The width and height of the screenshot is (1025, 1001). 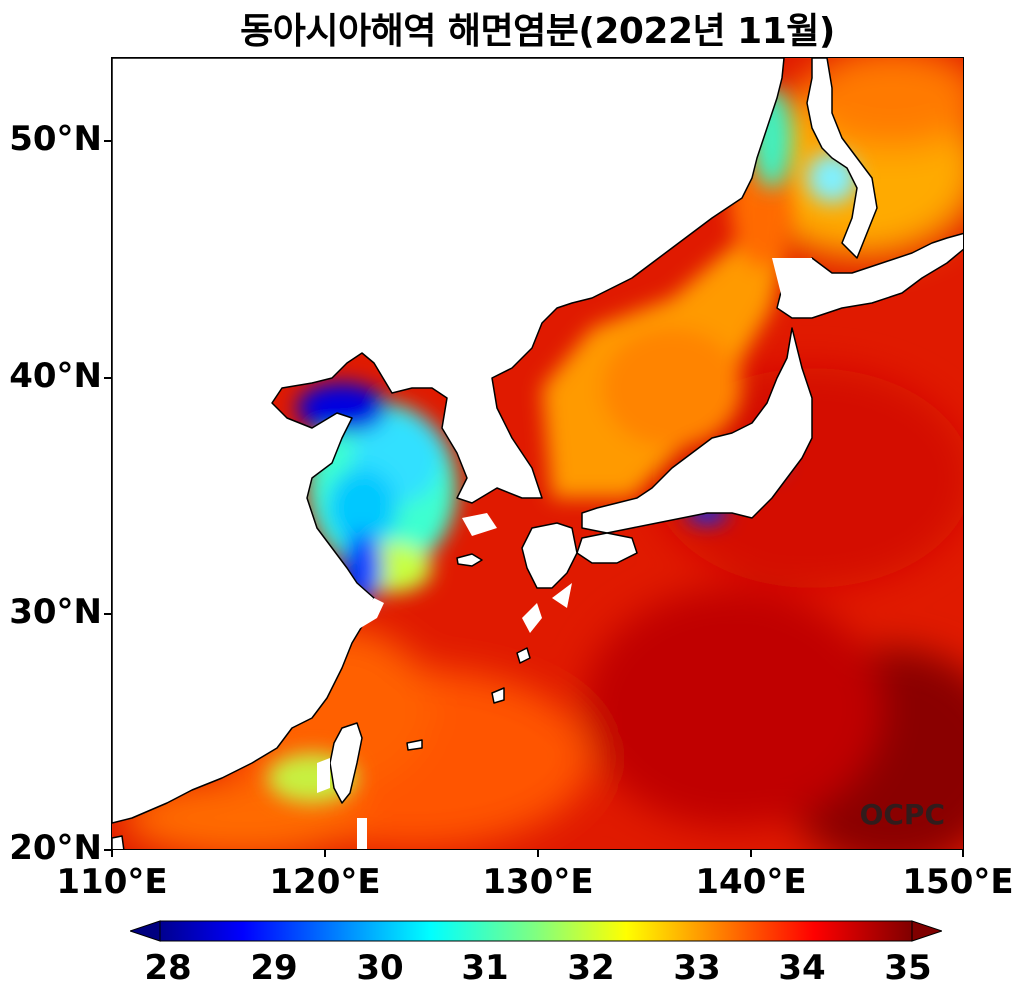 What do you see at coordinates (55, 139) in the screenshot?
I see `y-tick-label-50n: 50°N` at bounding box center [55, 139].